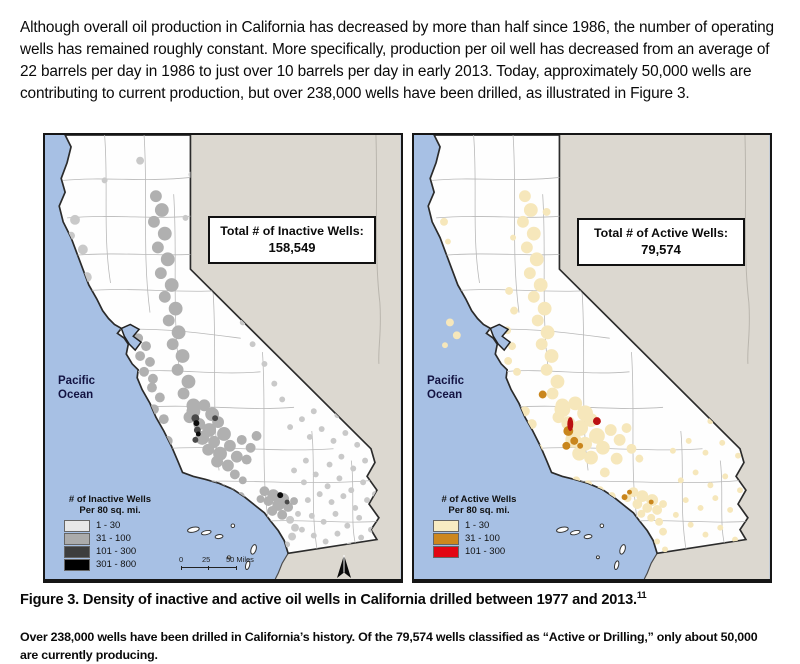 This screenshot has width=800, height=664. What do you see at coordinates (641, 595) in the screenshot?
I see `figure-caption-footnote-ref: 11` at bounding box center [641, 595].